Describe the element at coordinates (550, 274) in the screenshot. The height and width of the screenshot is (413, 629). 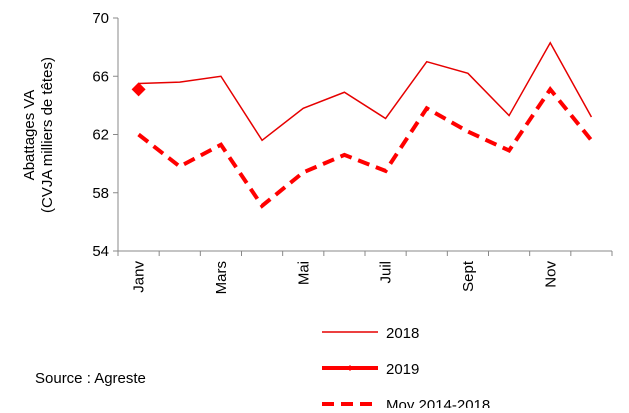
I see `x-tick-label: Nov` at that location.